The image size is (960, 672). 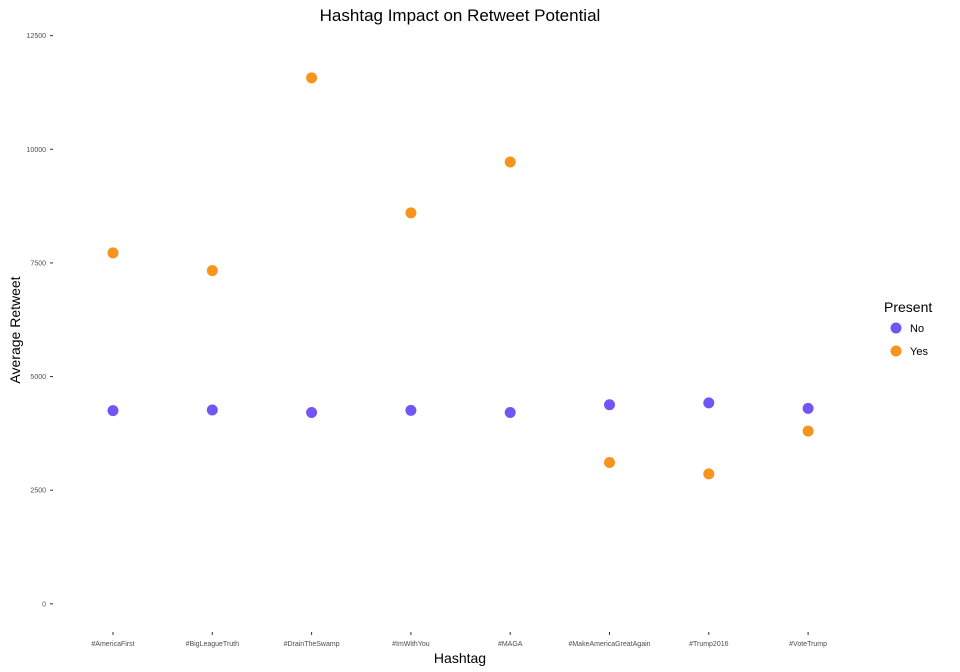 I want to click on x-tick-label: #Trump2016, so click(x=709, y=644).